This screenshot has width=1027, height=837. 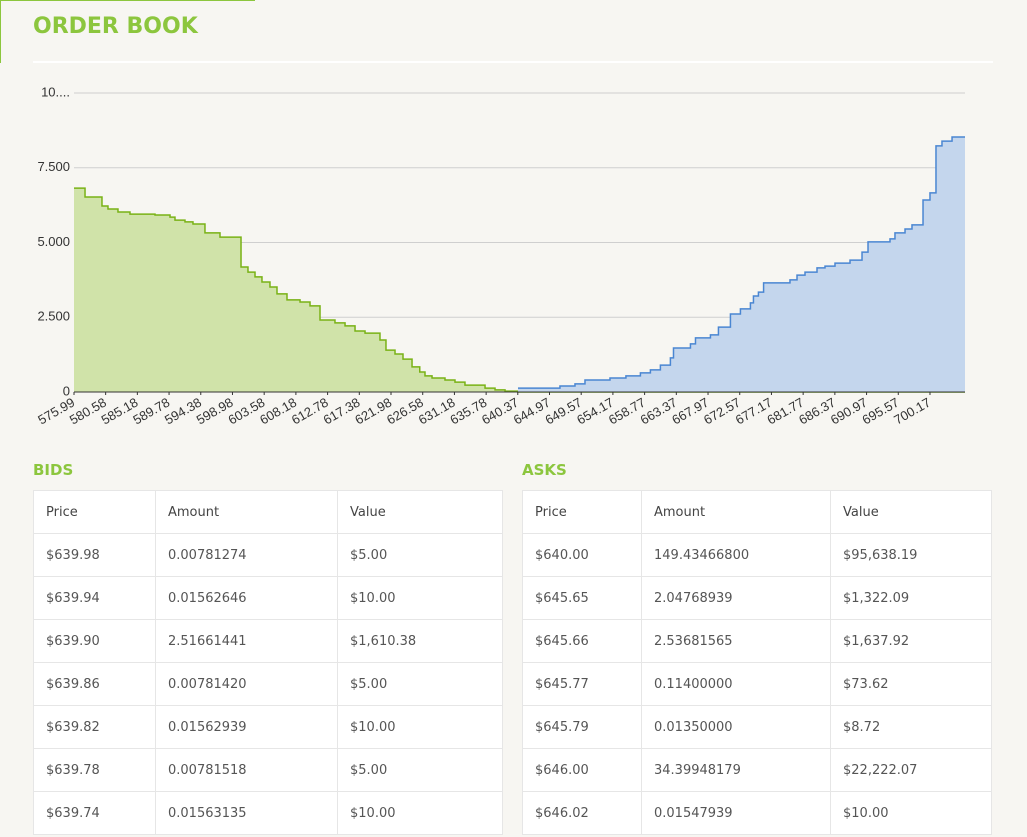 What do you see at coordinates (582, 684) in the screenshot?
I see `cell: $645.77` at bounding box center [582, 684].